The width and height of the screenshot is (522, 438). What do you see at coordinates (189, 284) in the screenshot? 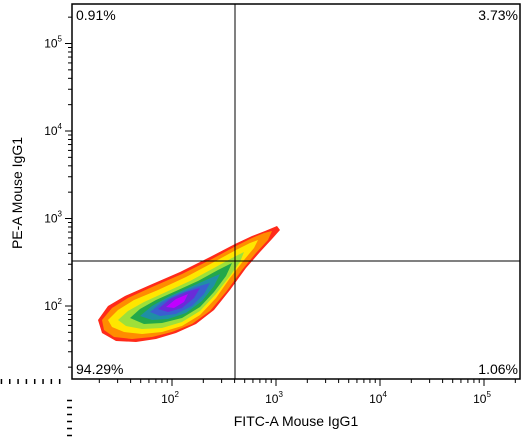
I see `density-cloud` at bounding box center [189, 284].